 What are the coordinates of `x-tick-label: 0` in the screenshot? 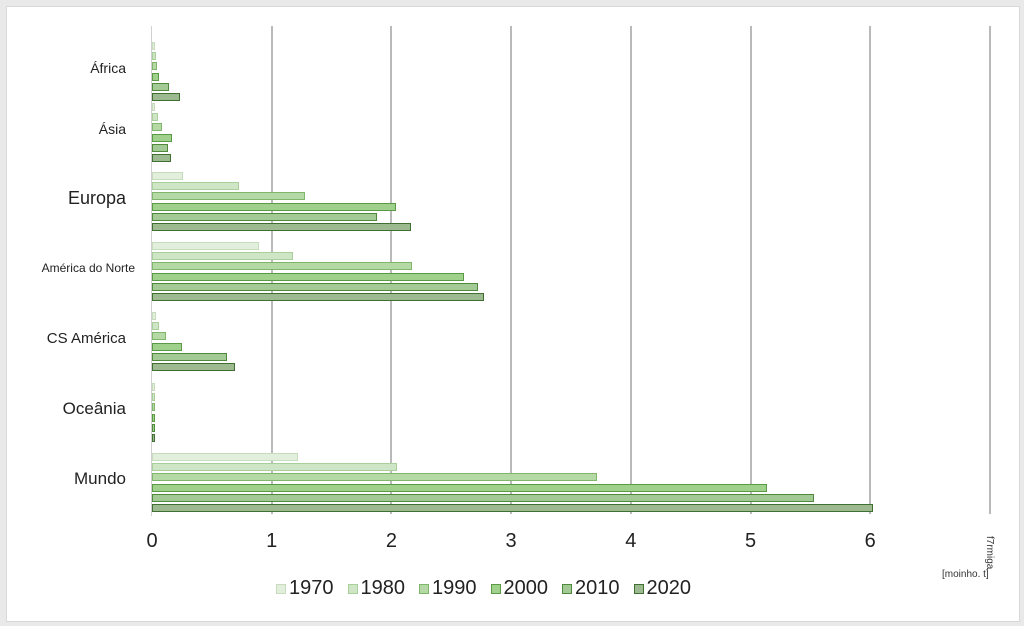 It's located at (152, 541).